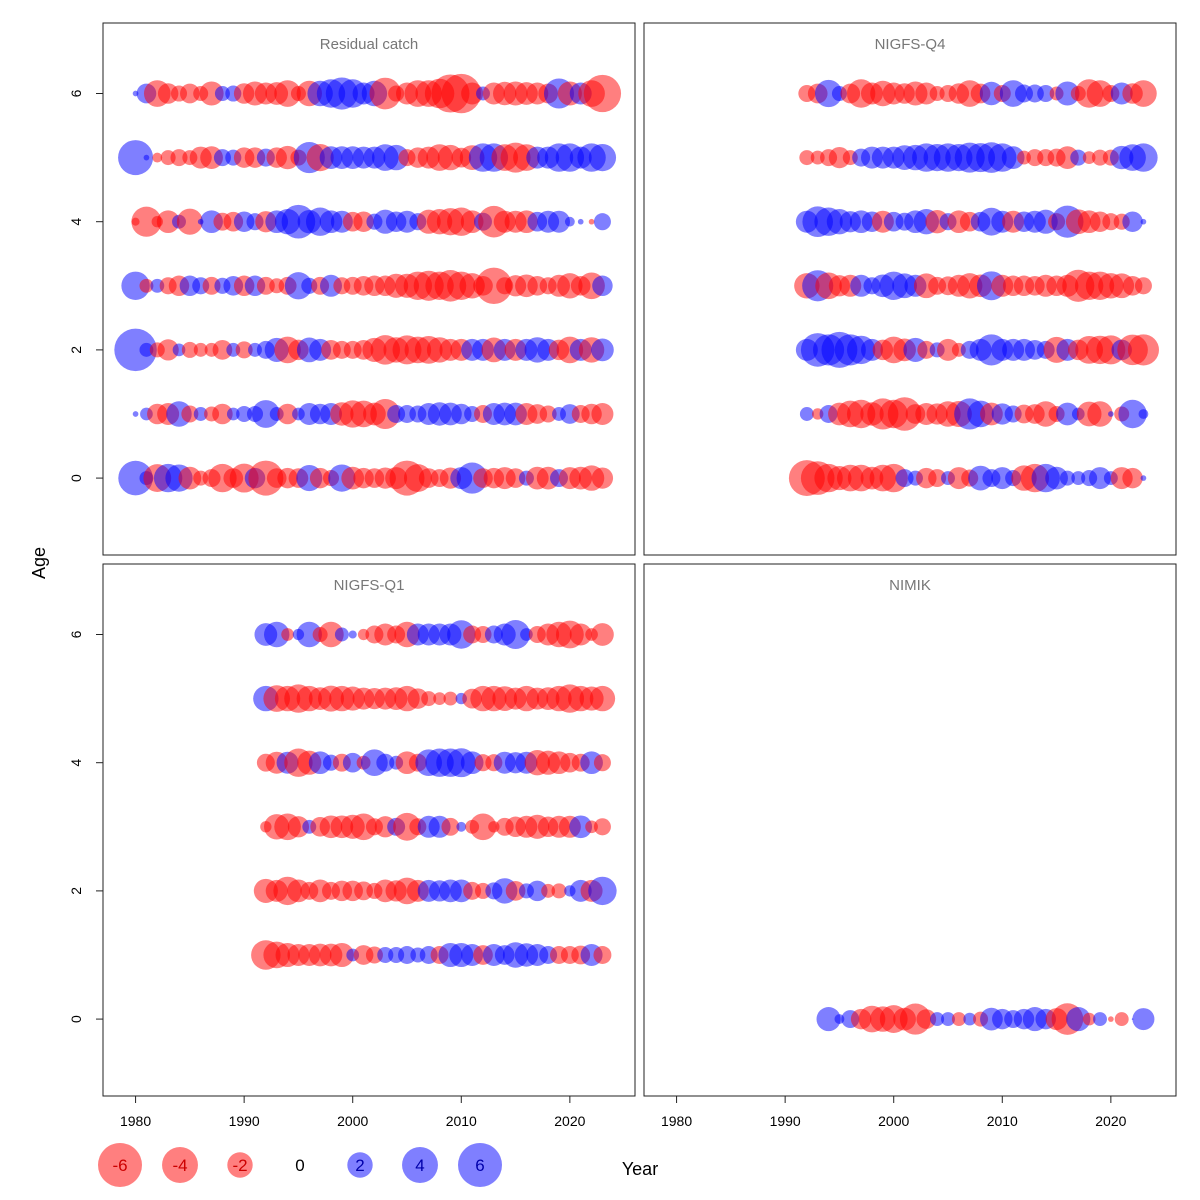 This screenshot has height=1200, width=1200. Describe the element at coordinates (300, 1165) in the screenshot. I see `bubble-size-legend: -6 -4 -2 0 2 4 6` at that location.